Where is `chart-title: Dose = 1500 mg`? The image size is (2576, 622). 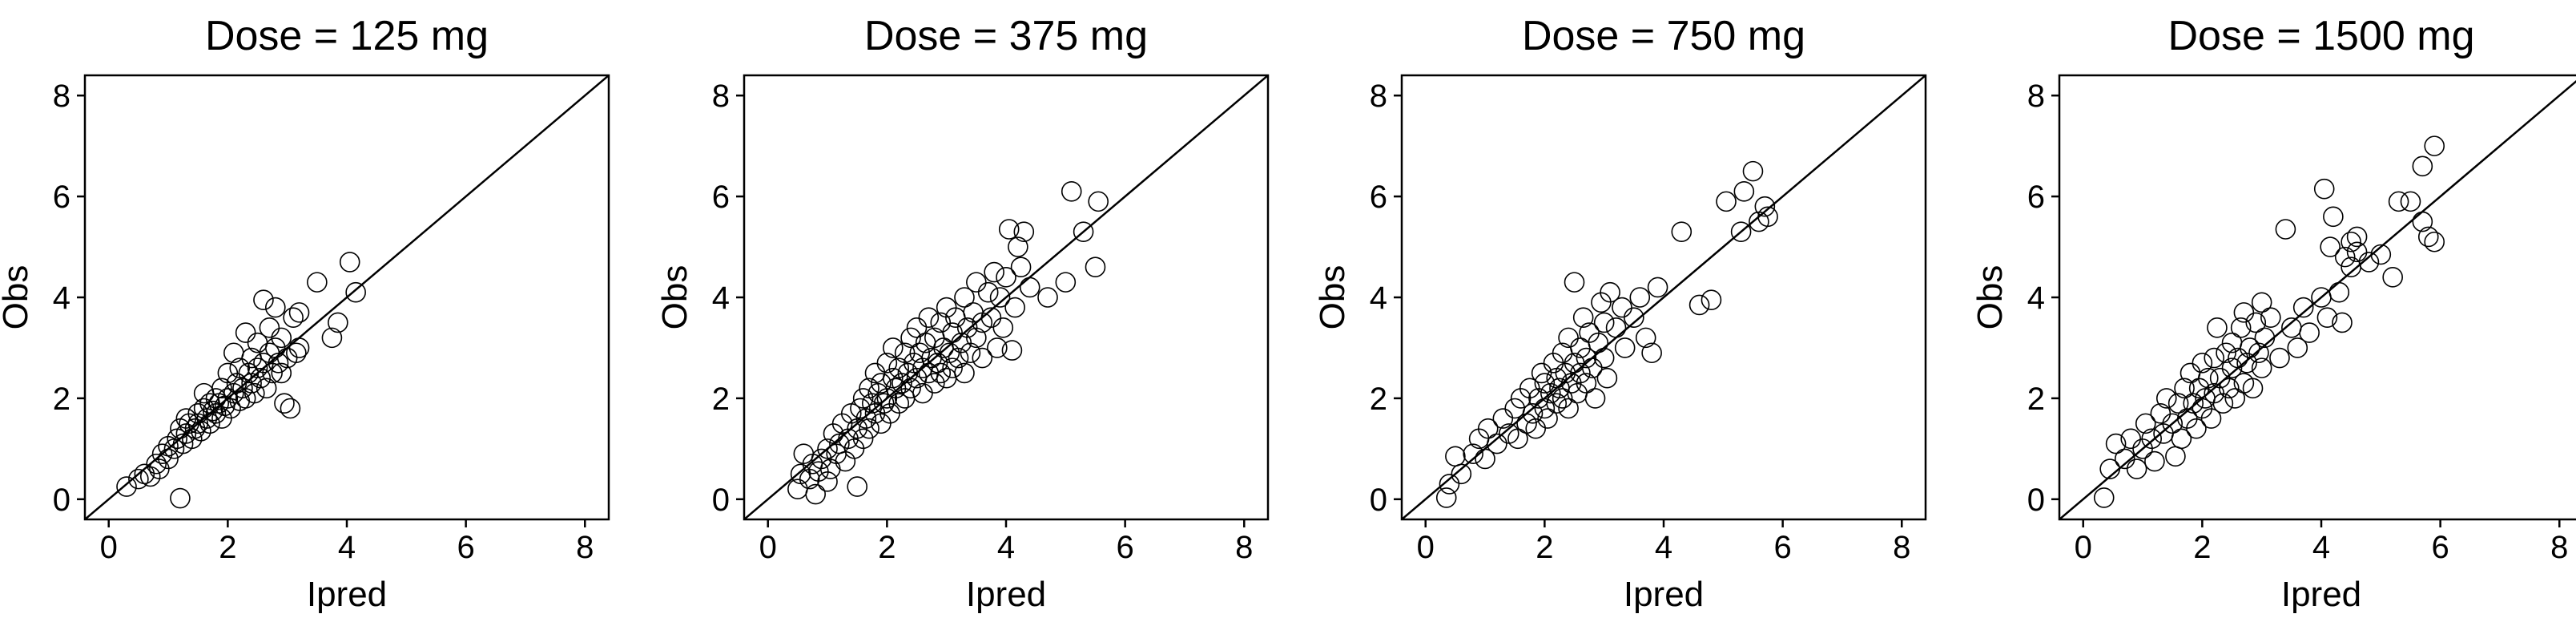
chart-title: Dose = 1500 mg is located at coordinates (2320, 36).